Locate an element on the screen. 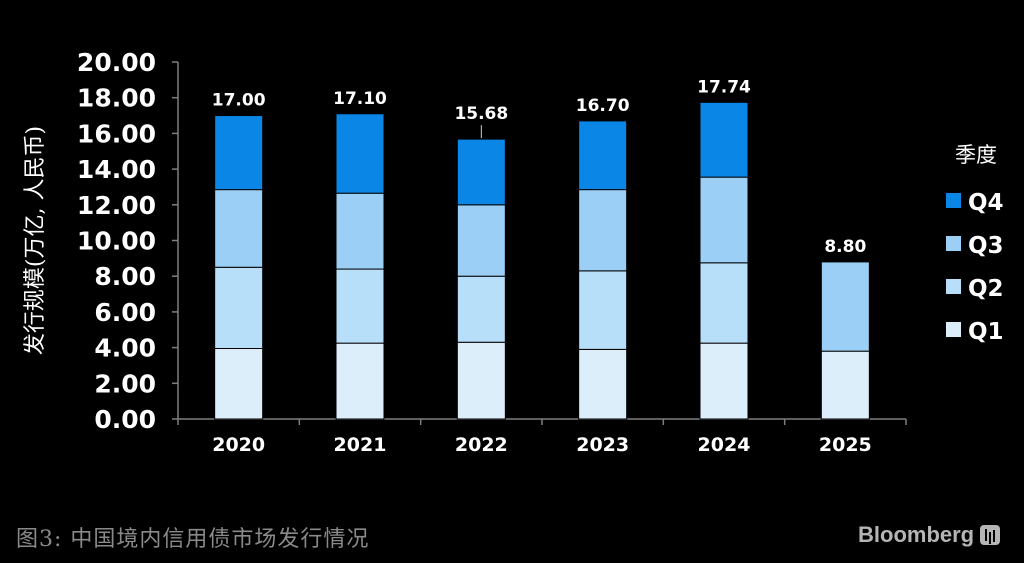 This screenshot has width=1024, height=563. legend-title: 季度 is located at coordinates (976, 155).